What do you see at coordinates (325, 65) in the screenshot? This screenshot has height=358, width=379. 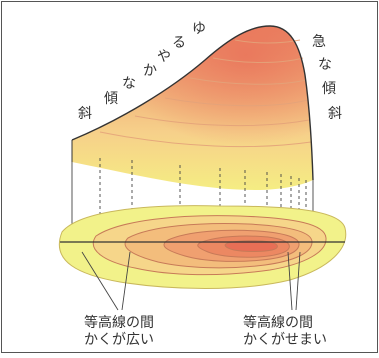 I see `steep-char: な` at bounding box center [325, 65].